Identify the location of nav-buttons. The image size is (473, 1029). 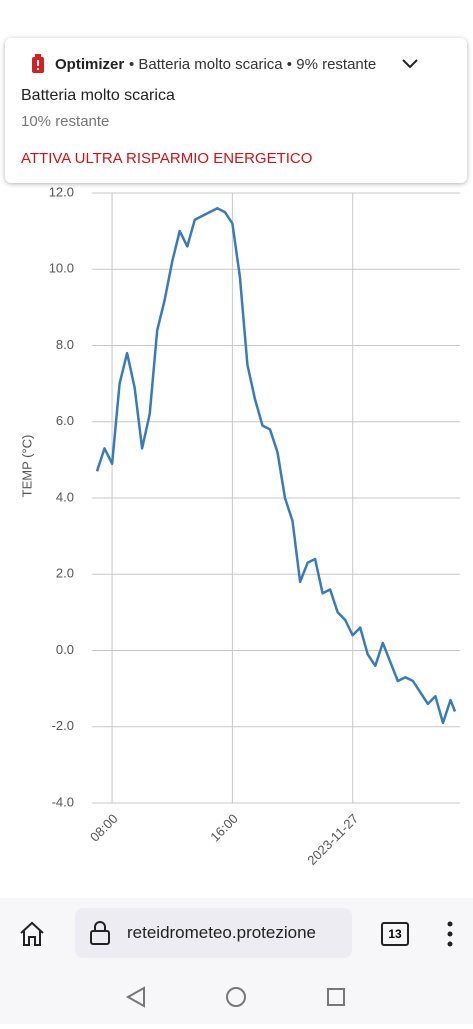
(235, 997).